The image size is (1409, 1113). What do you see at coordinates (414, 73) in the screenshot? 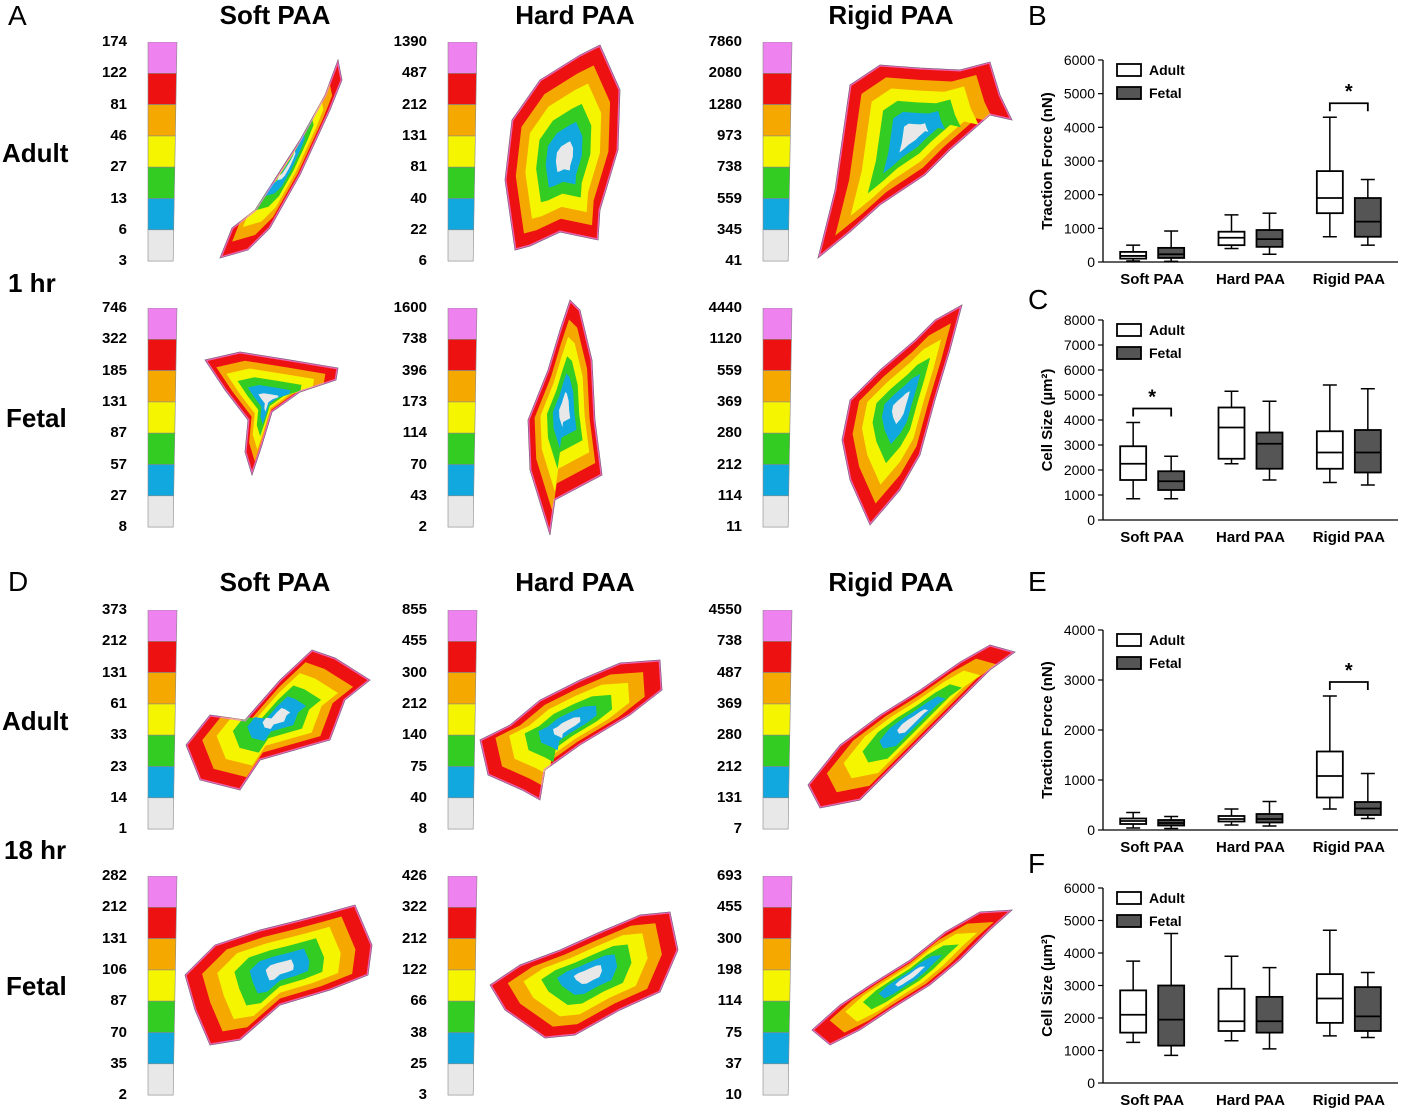
I see `color-scale-label: 487` at bounding box center [414, 73].